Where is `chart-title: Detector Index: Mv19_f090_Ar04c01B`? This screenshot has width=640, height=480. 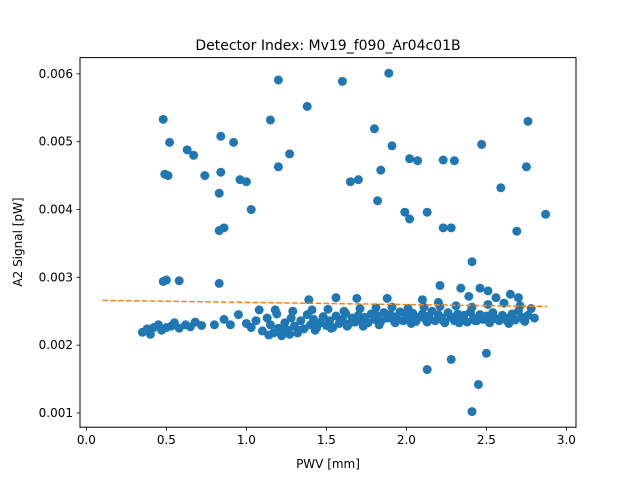
chart-title: Detector Index: Mv19_f090_Ar04c01B is located at coordinates (327, 46).